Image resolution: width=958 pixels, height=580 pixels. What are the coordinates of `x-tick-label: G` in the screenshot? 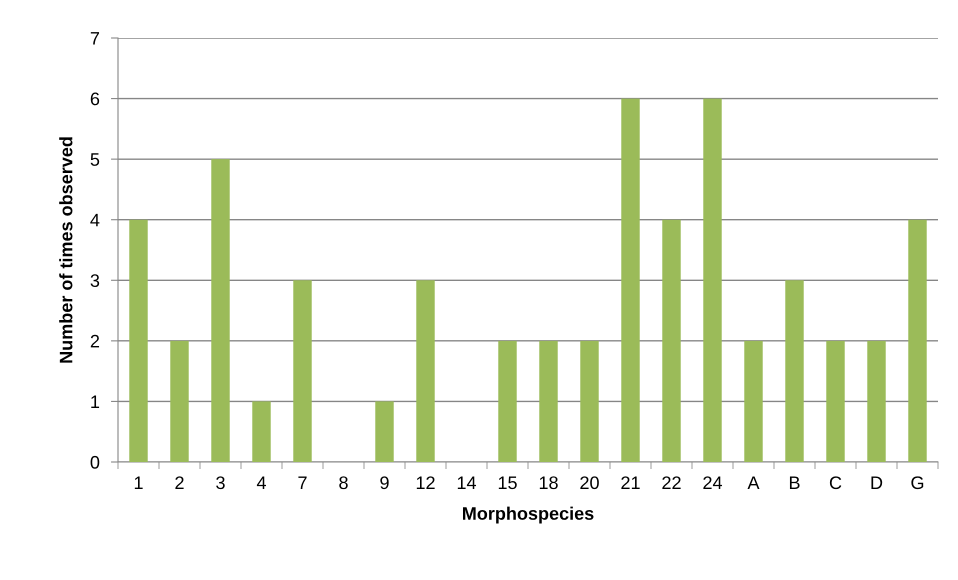 It's located at (917, 483).